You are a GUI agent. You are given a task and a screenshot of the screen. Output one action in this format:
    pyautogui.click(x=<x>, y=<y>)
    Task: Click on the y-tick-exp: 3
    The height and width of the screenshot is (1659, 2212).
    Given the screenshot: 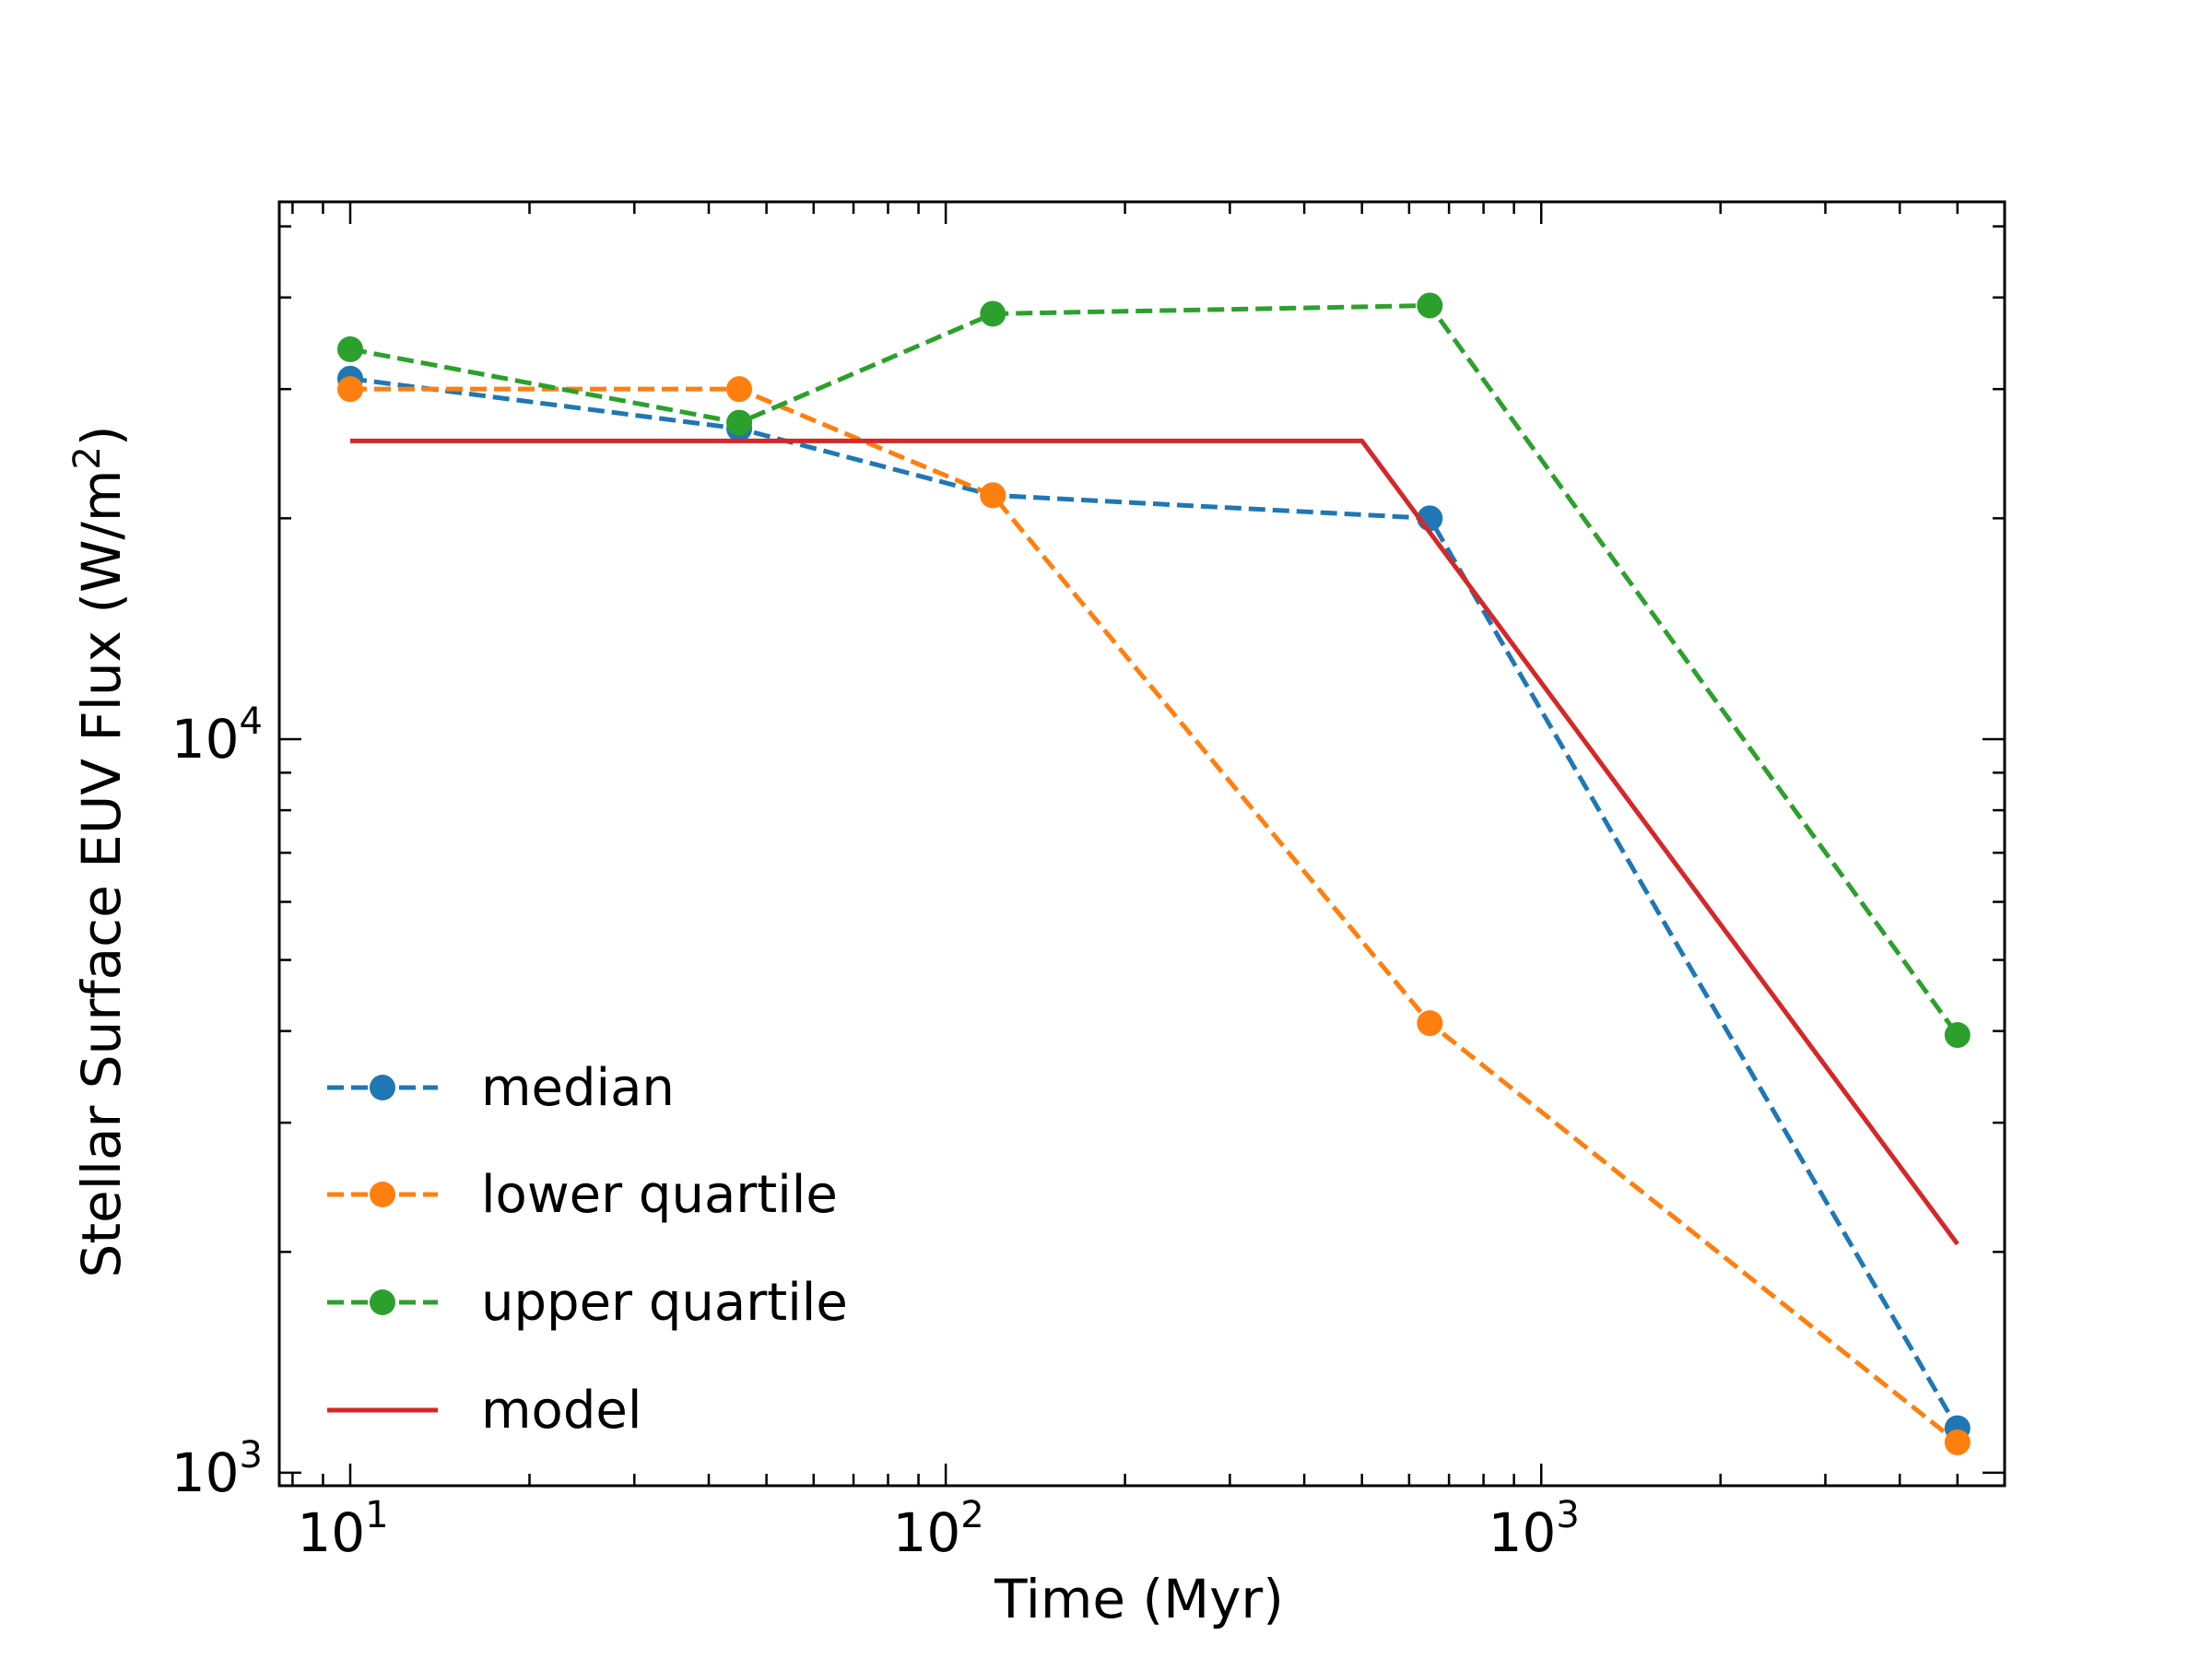 What is the action you would take?
    pyautogui.click(x=251, y=1455)
    